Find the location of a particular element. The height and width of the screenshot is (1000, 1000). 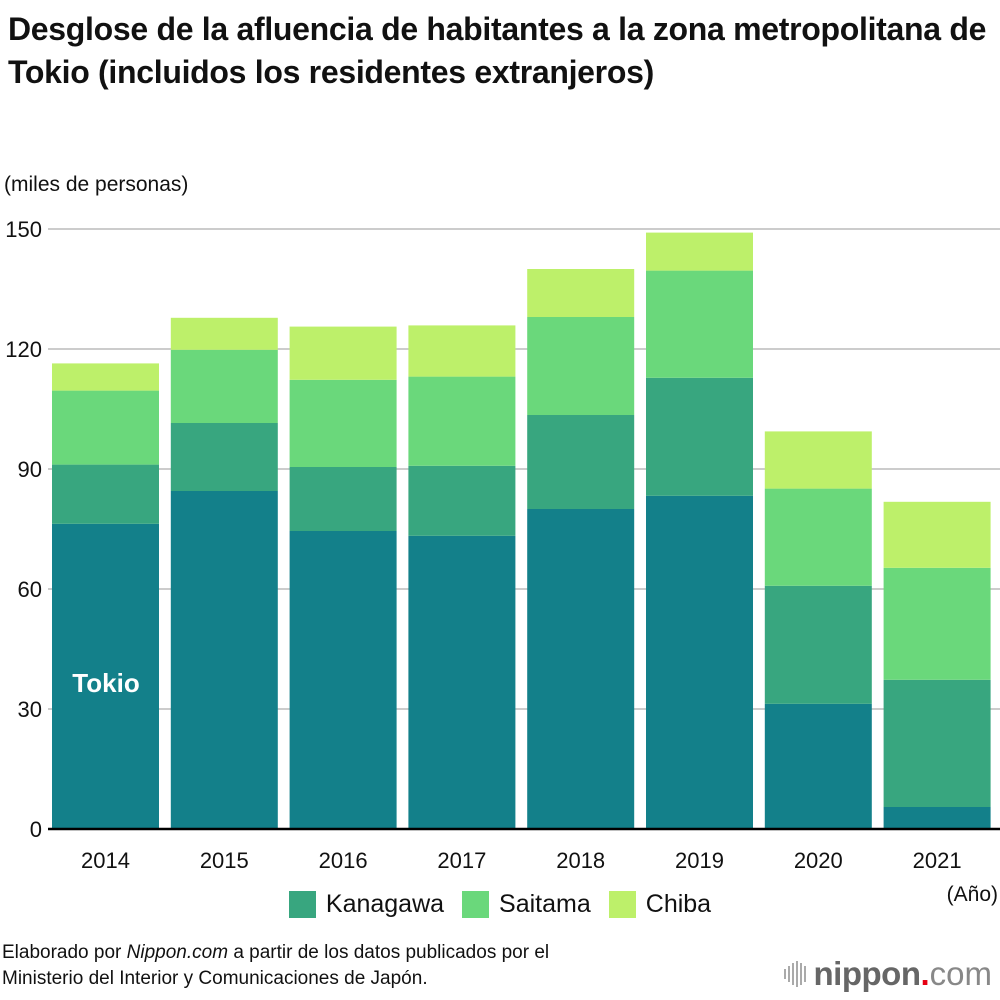

y-tick-label: 90 is located at coordinates (30, 469).